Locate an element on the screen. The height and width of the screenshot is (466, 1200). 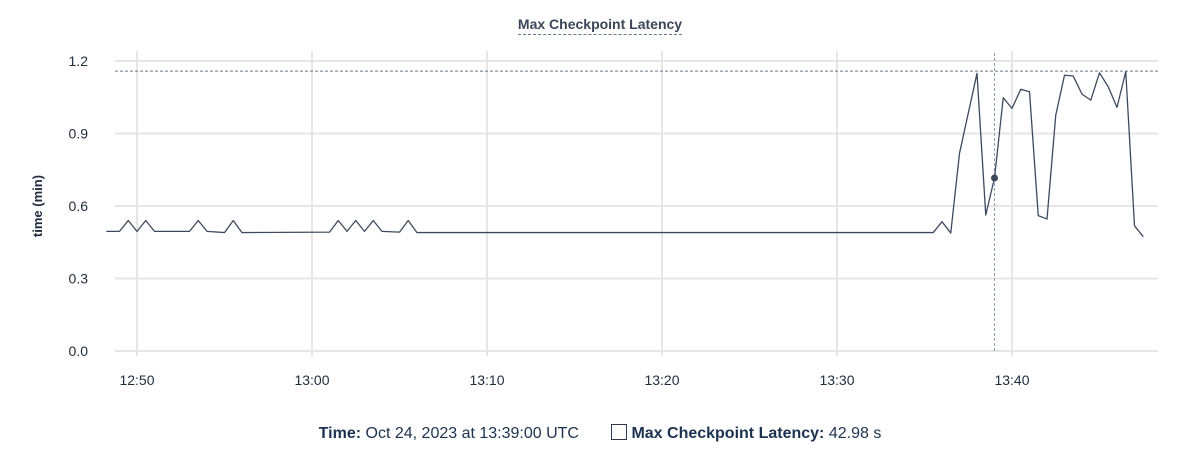
series-checkbox is located at coordinates (619, 432).